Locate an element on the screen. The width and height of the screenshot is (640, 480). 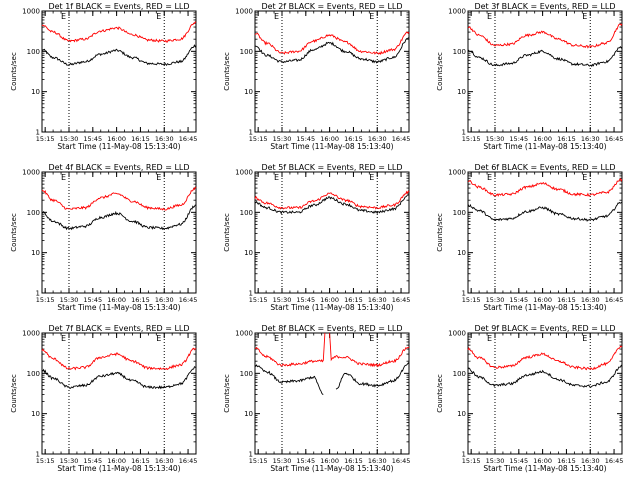
chart-title: Det 1f BLACK = Events, RED = LLD is located at coordinates (118, 6).